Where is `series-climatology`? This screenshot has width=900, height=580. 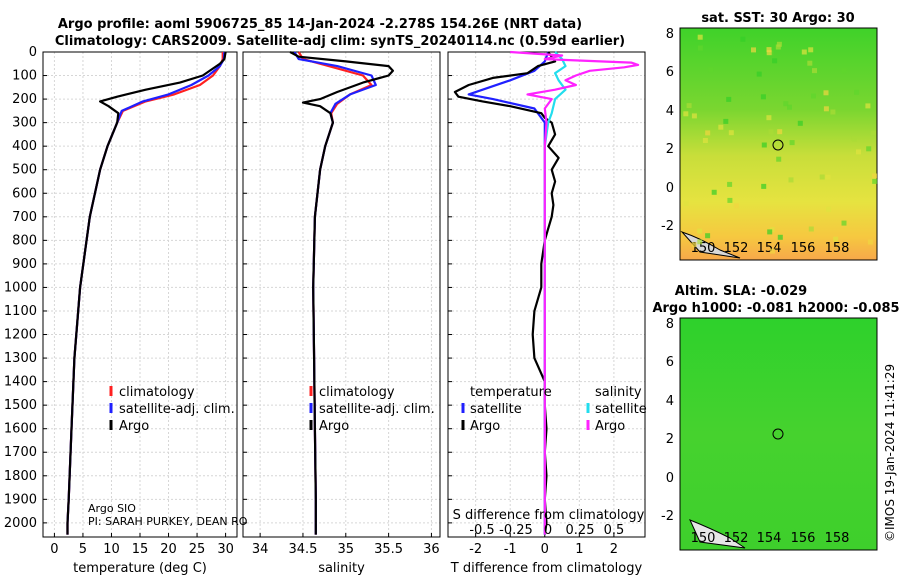
series-climatology is located at coordinates (145, 293).